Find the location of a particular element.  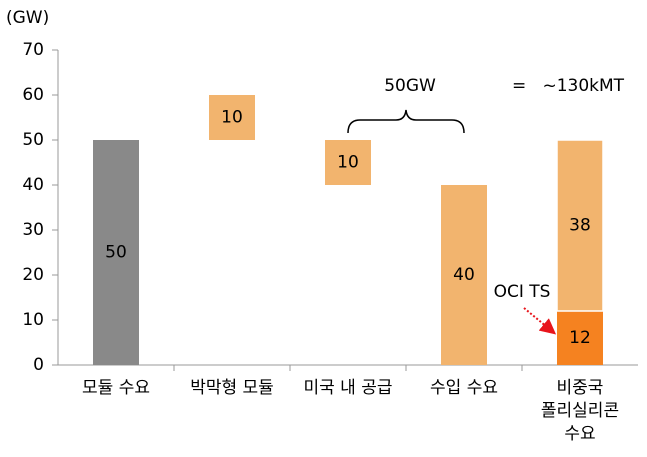

data-label: 38 is located at coordinates (580, 226).